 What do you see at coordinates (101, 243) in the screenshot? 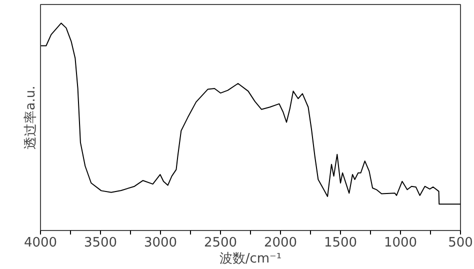
I see `x-tick-label: 3500` at bounding box center [101, 243].